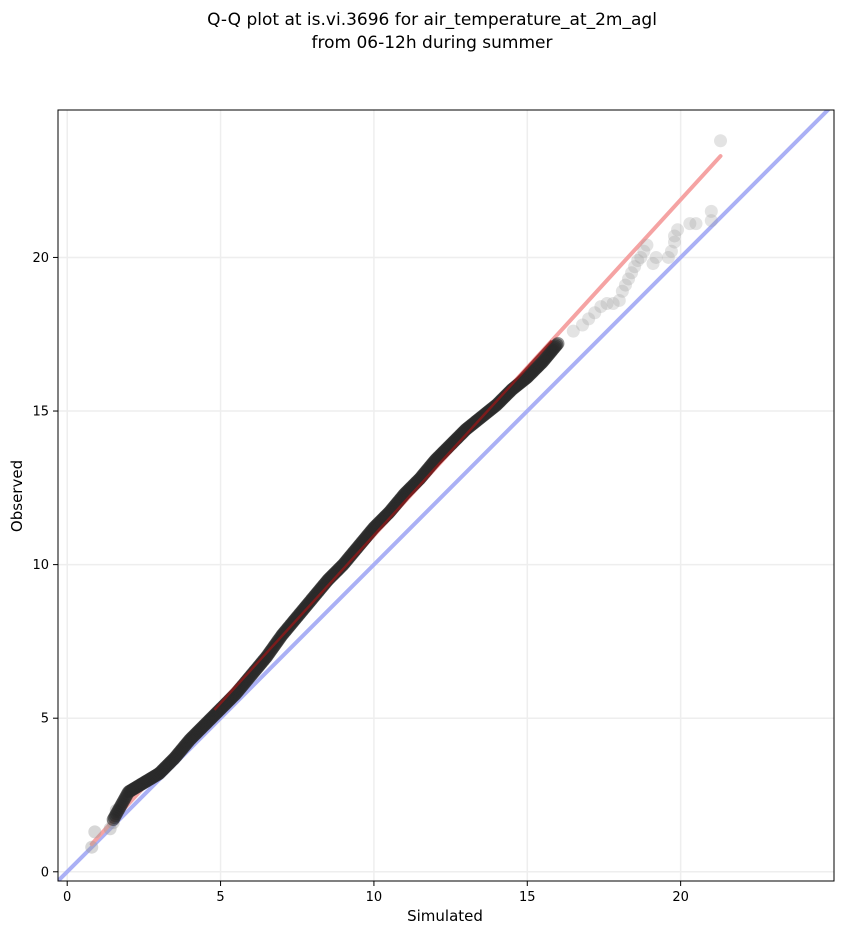  Describe the element at coordinates (45, 872) in the screenshot. I see `y-tick-label: 0` at that location.